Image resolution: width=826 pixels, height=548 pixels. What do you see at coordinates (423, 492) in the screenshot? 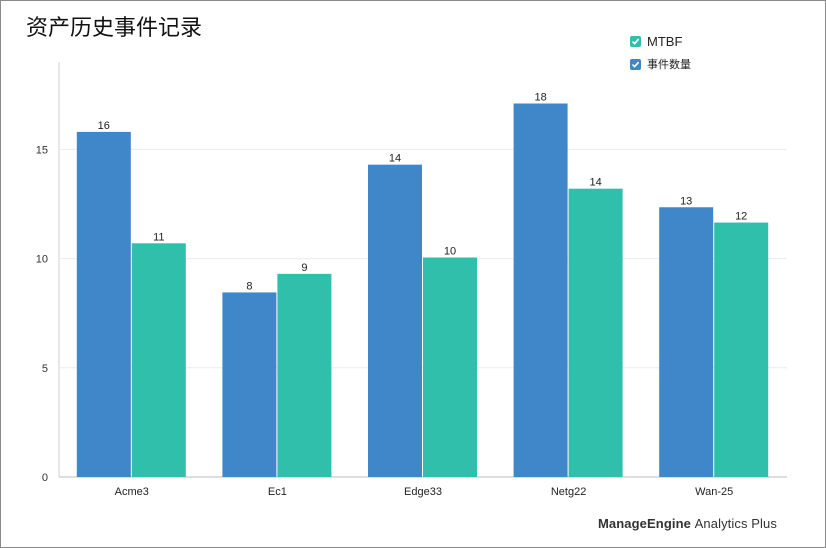
I see `x-tick-label: Edge33` at bounding box center [423, 492].